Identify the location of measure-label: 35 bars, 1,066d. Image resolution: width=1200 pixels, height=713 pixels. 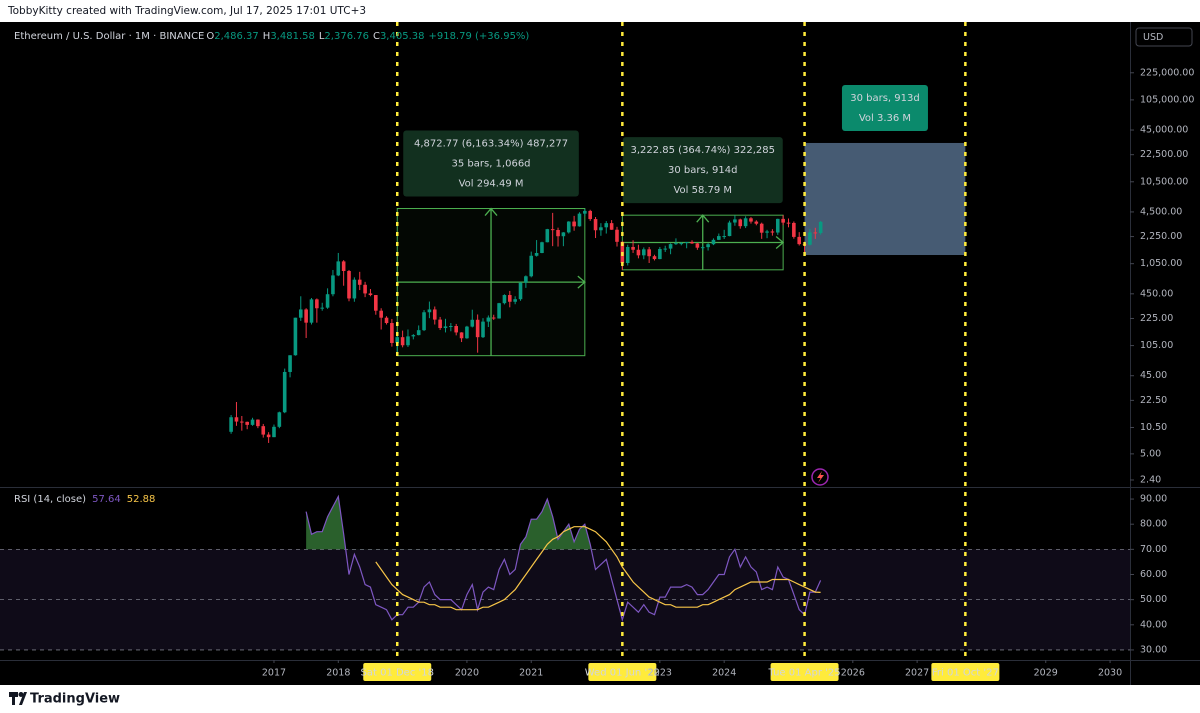
(491, 164).